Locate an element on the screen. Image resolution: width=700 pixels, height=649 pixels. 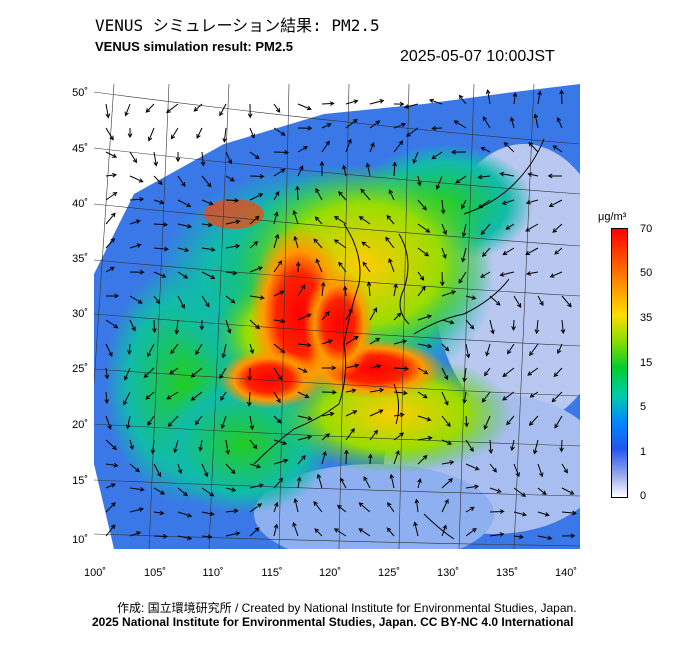
colorbar-unit: μg/m³ is located at coordinates (612, 217).